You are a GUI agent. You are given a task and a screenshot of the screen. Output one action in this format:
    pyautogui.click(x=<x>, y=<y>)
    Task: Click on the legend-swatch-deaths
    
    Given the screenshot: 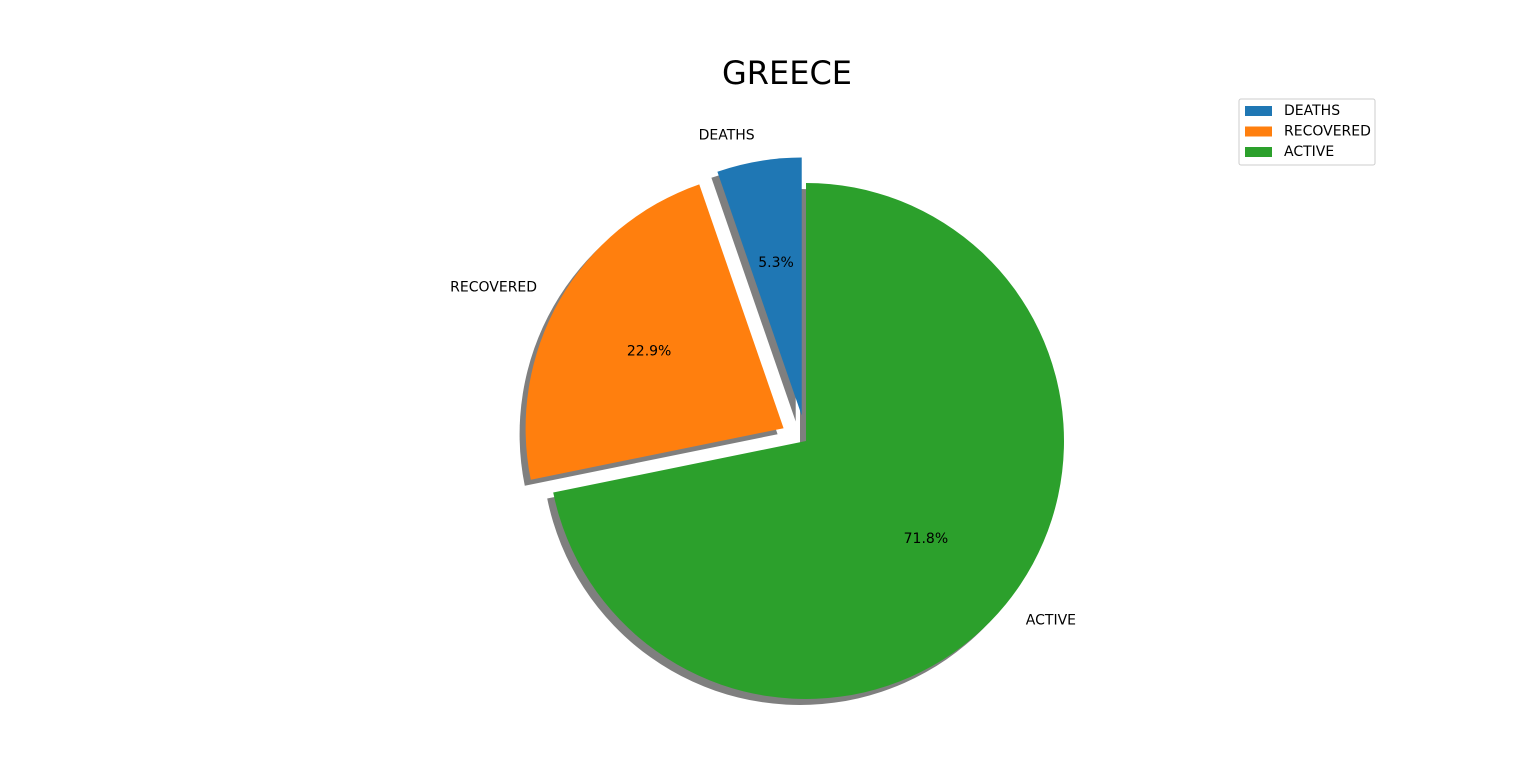 What is the action you would take?
    pyautogui.click(x=1258, y=111)
    